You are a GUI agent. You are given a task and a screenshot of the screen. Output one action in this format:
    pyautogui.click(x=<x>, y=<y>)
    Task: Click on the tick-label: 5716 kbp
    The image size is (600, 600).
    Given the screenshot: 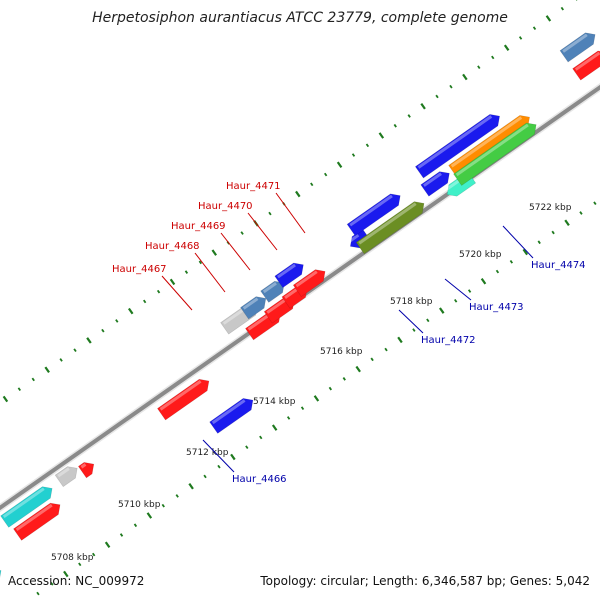 What is the action you would take?
    pyautogui.click(x=341, y=352)
    